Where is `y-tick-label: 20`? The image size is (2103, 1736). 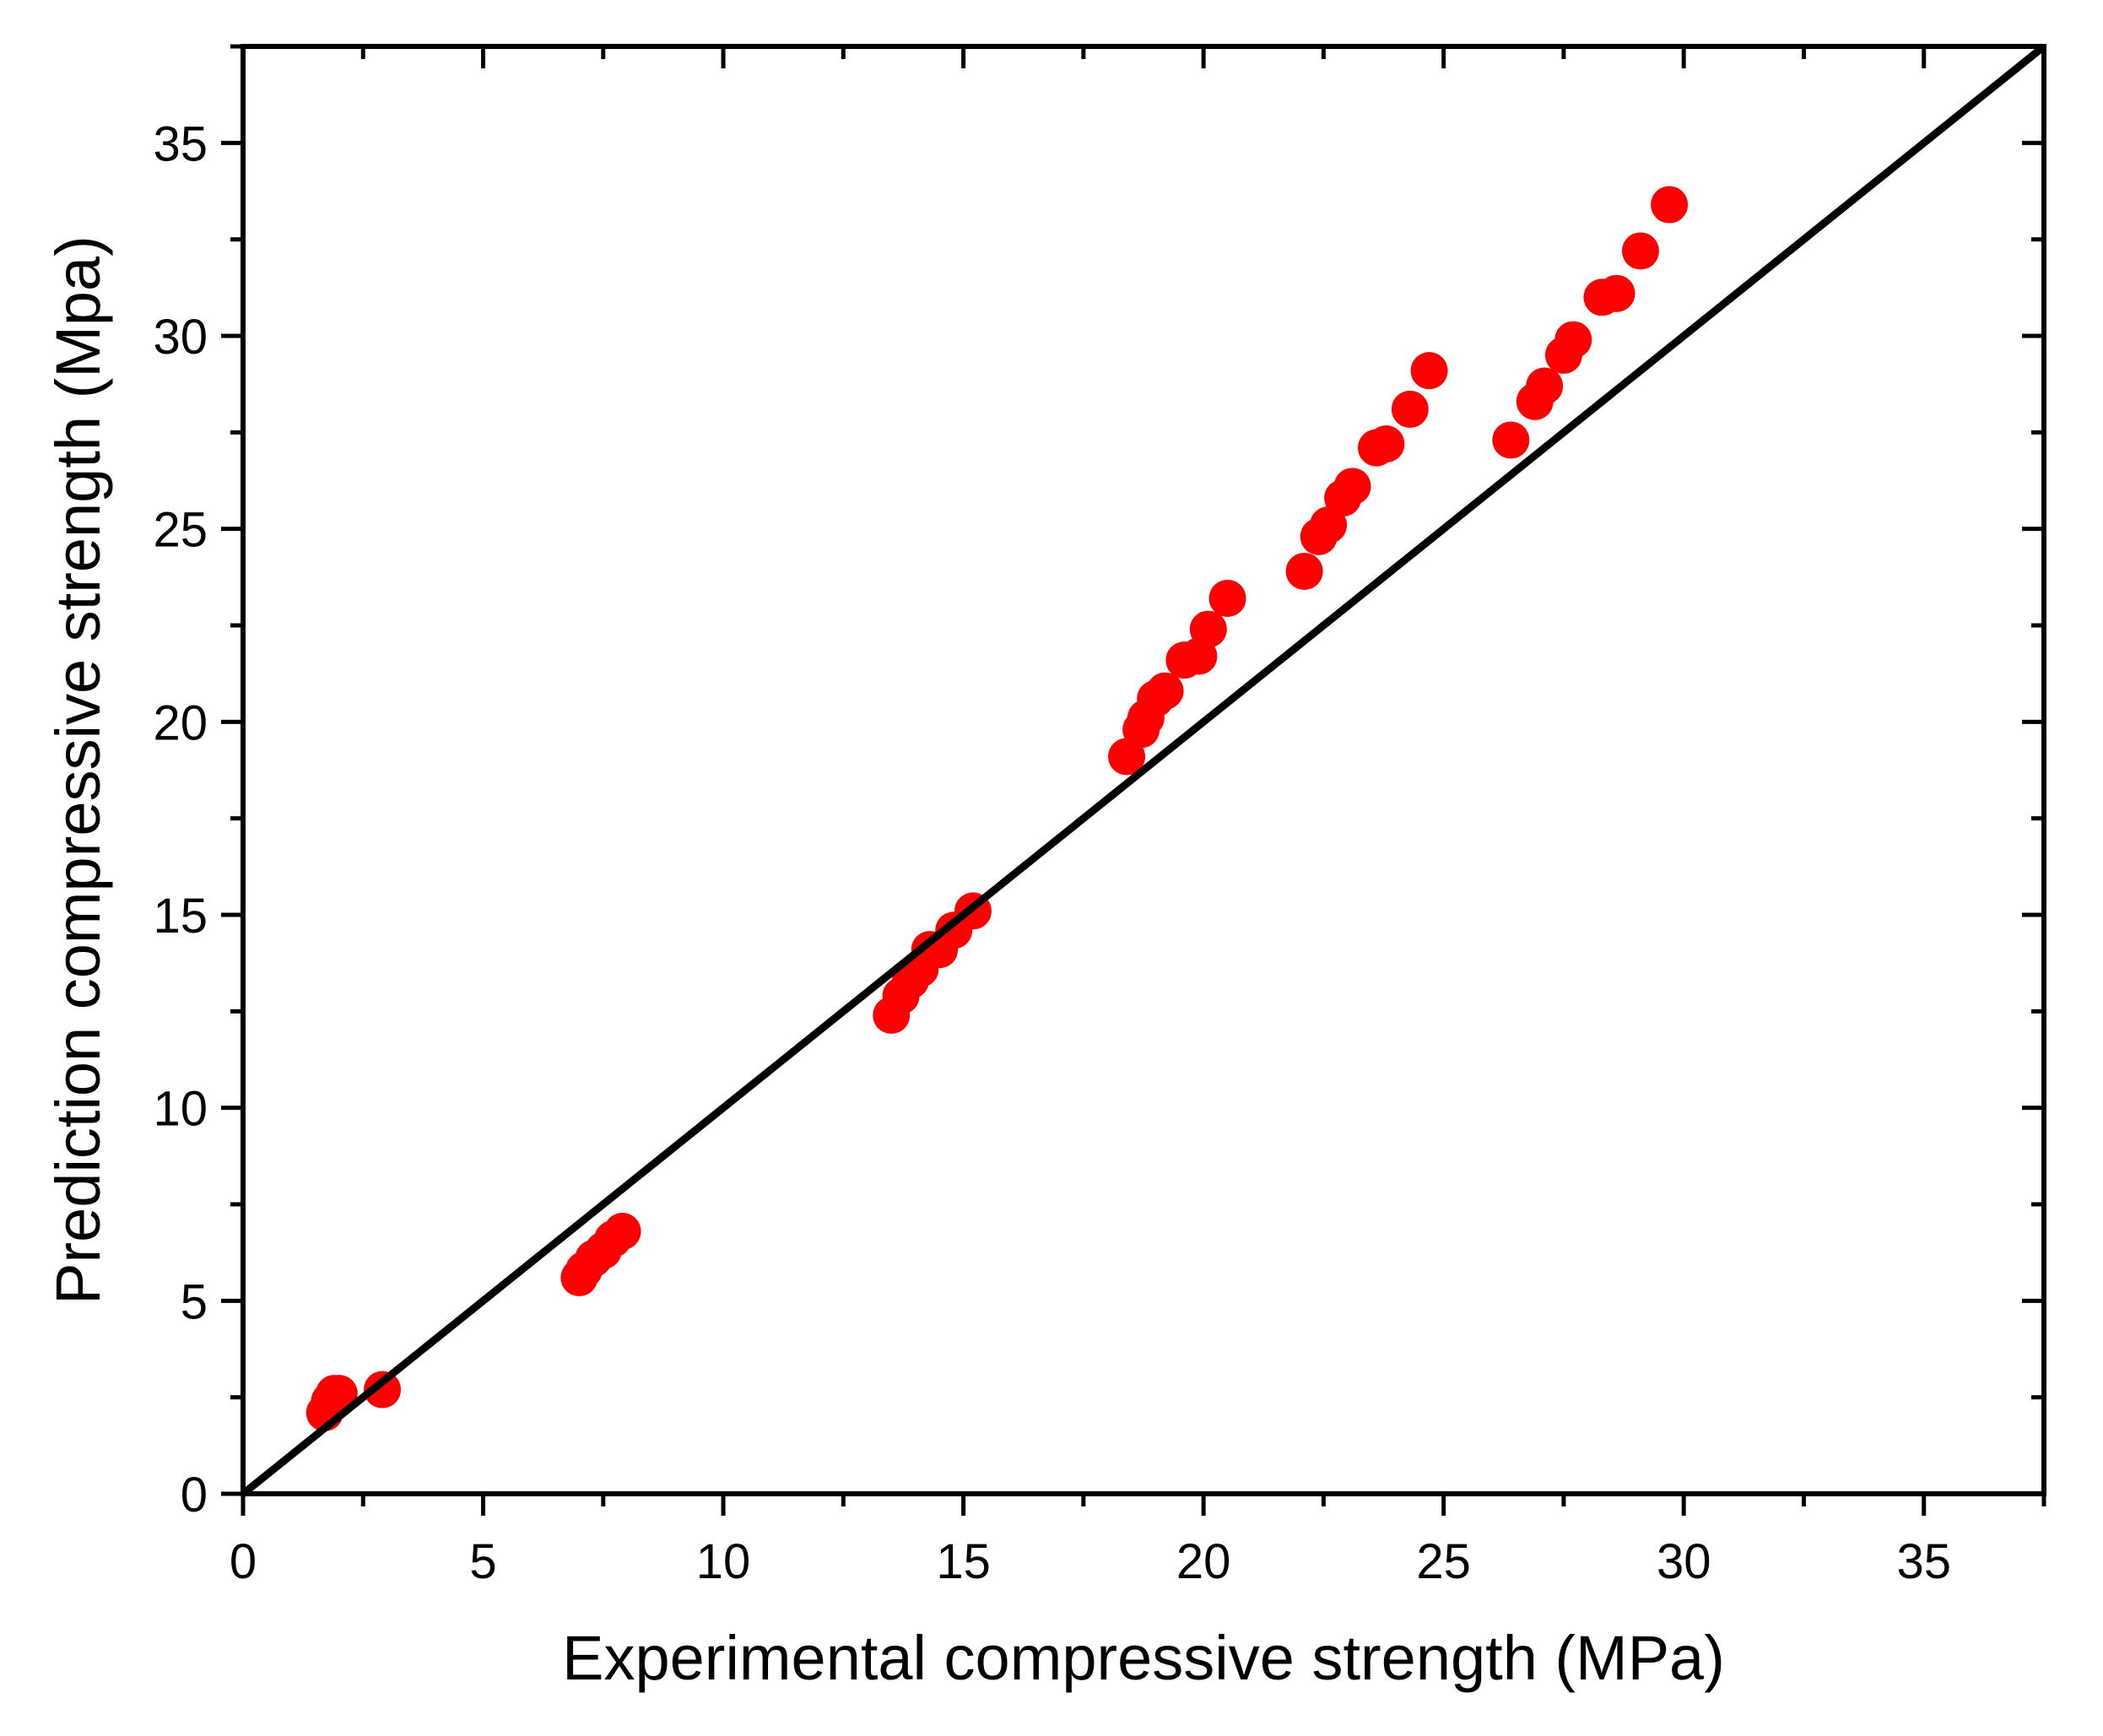
y-tick-label: 20 is located at coordinates (180, 722).